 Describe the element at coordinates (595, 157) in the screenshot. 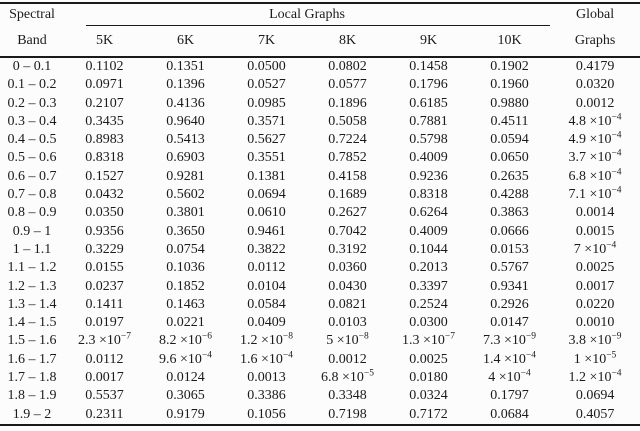

I see `global-graphs-cell: 3.7 ×10⁻⁴` at that location.